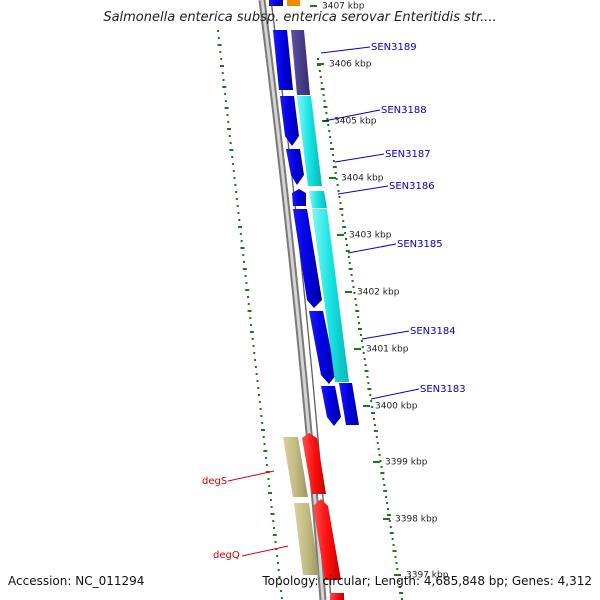  Describe the element at coordinates (76, 581) in the screenshot. I see `accession-text: Accession: NC_011294` at that location.